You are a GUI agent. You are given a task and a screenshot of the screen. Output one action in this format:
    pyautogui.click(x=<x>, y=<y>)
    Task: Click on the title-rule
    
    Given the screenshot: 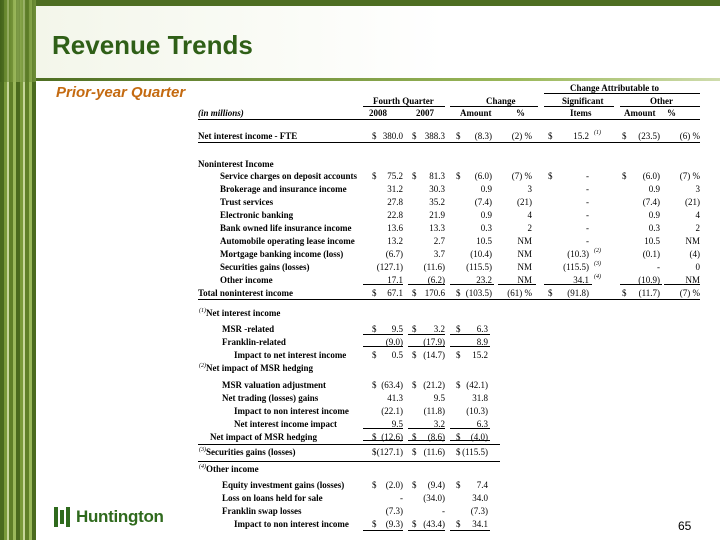 What is the action you would take?
    pyautogui.click(x=378, y=79)
    